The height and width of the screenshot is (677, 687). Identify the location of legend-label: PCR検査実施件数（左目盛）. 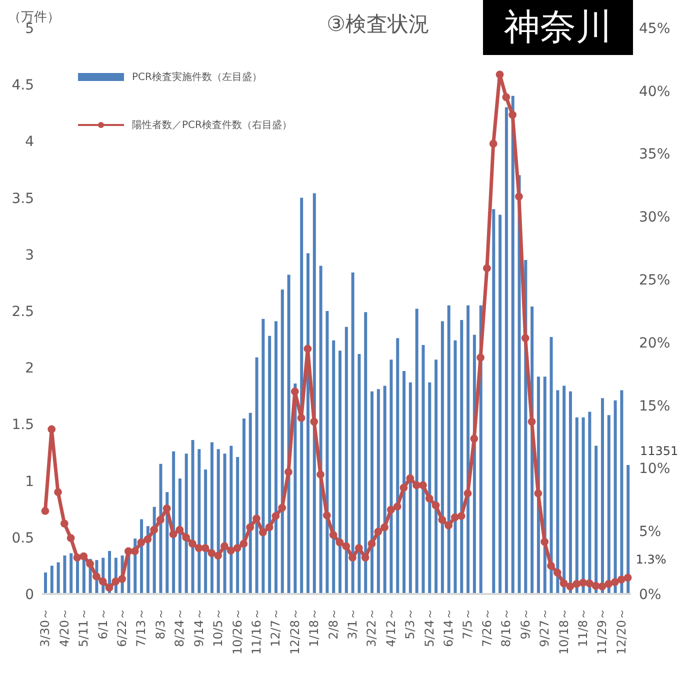
(197, 77).